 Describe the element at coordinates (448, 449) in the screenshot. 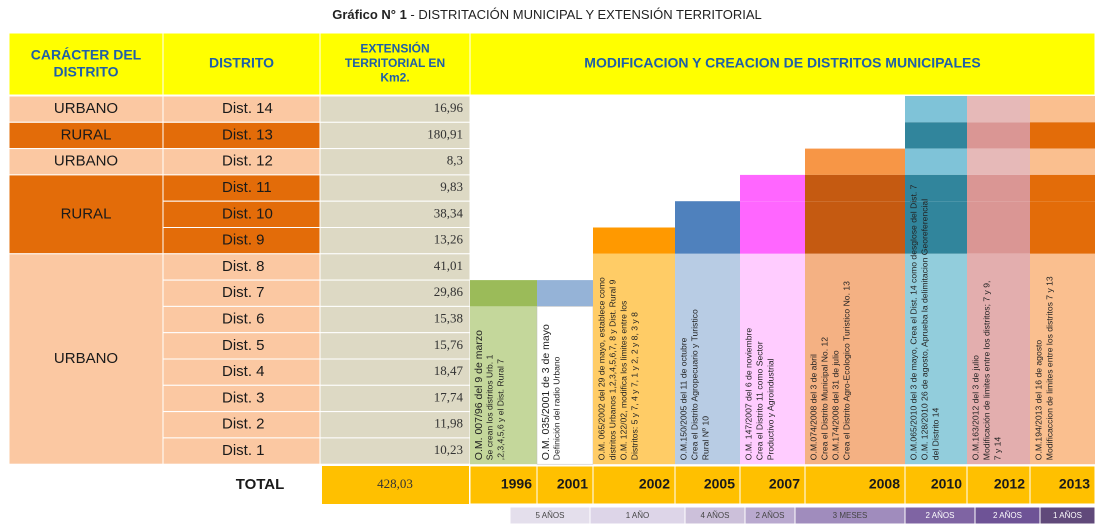

I see `extension-value: 10,23` at that location.